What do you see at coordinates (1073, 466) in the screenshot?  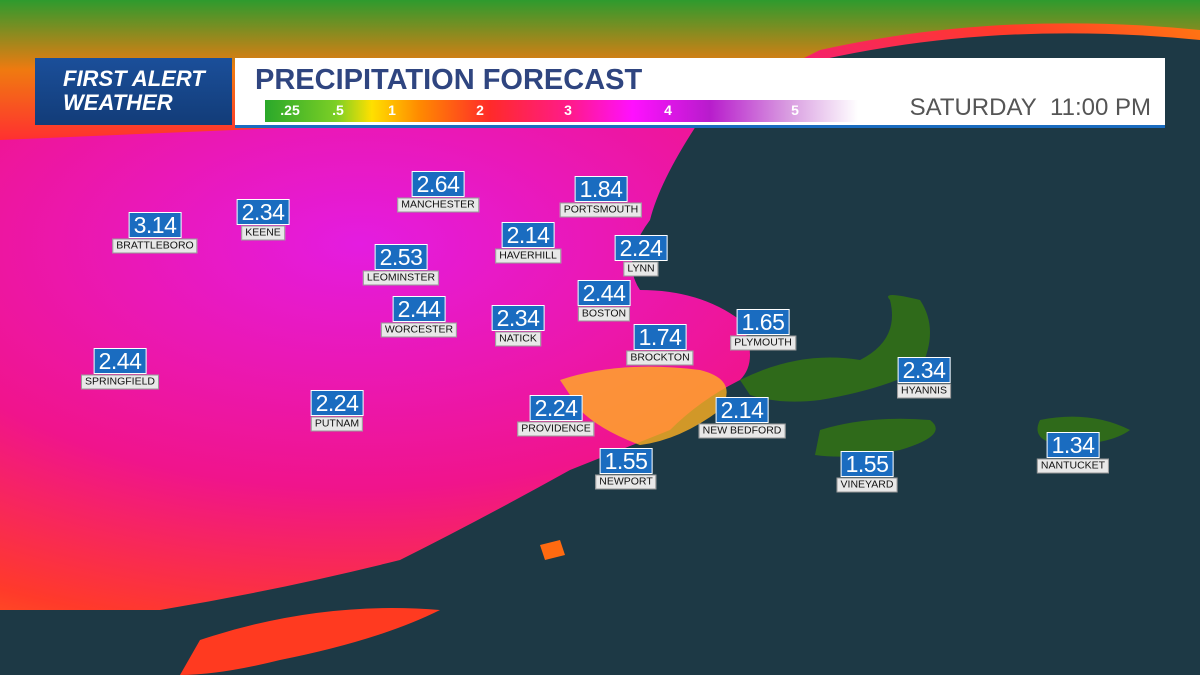 I see `city-name: NANTUCKET` at bounding box center [1073, 466].